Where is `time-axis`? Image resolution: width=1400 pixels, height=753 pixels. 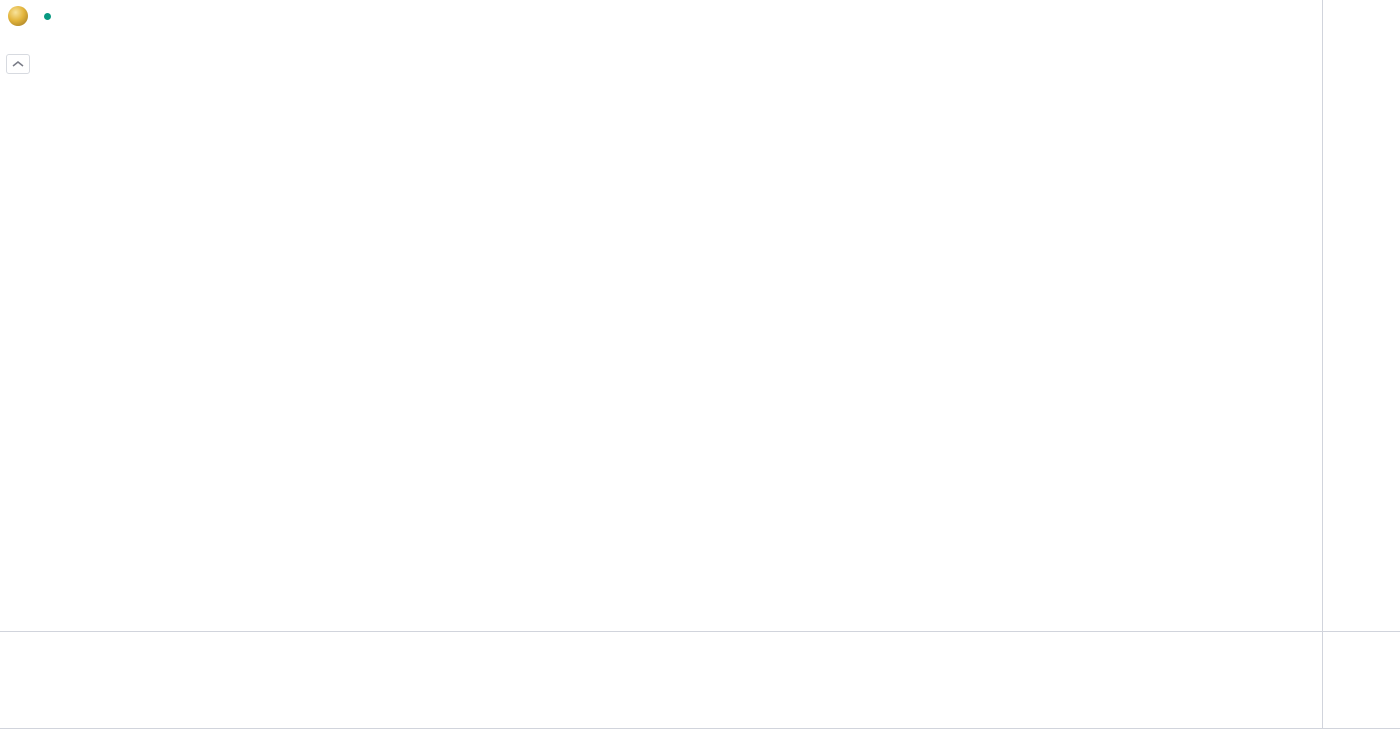
time-axis is located at coordinates (700, 740).